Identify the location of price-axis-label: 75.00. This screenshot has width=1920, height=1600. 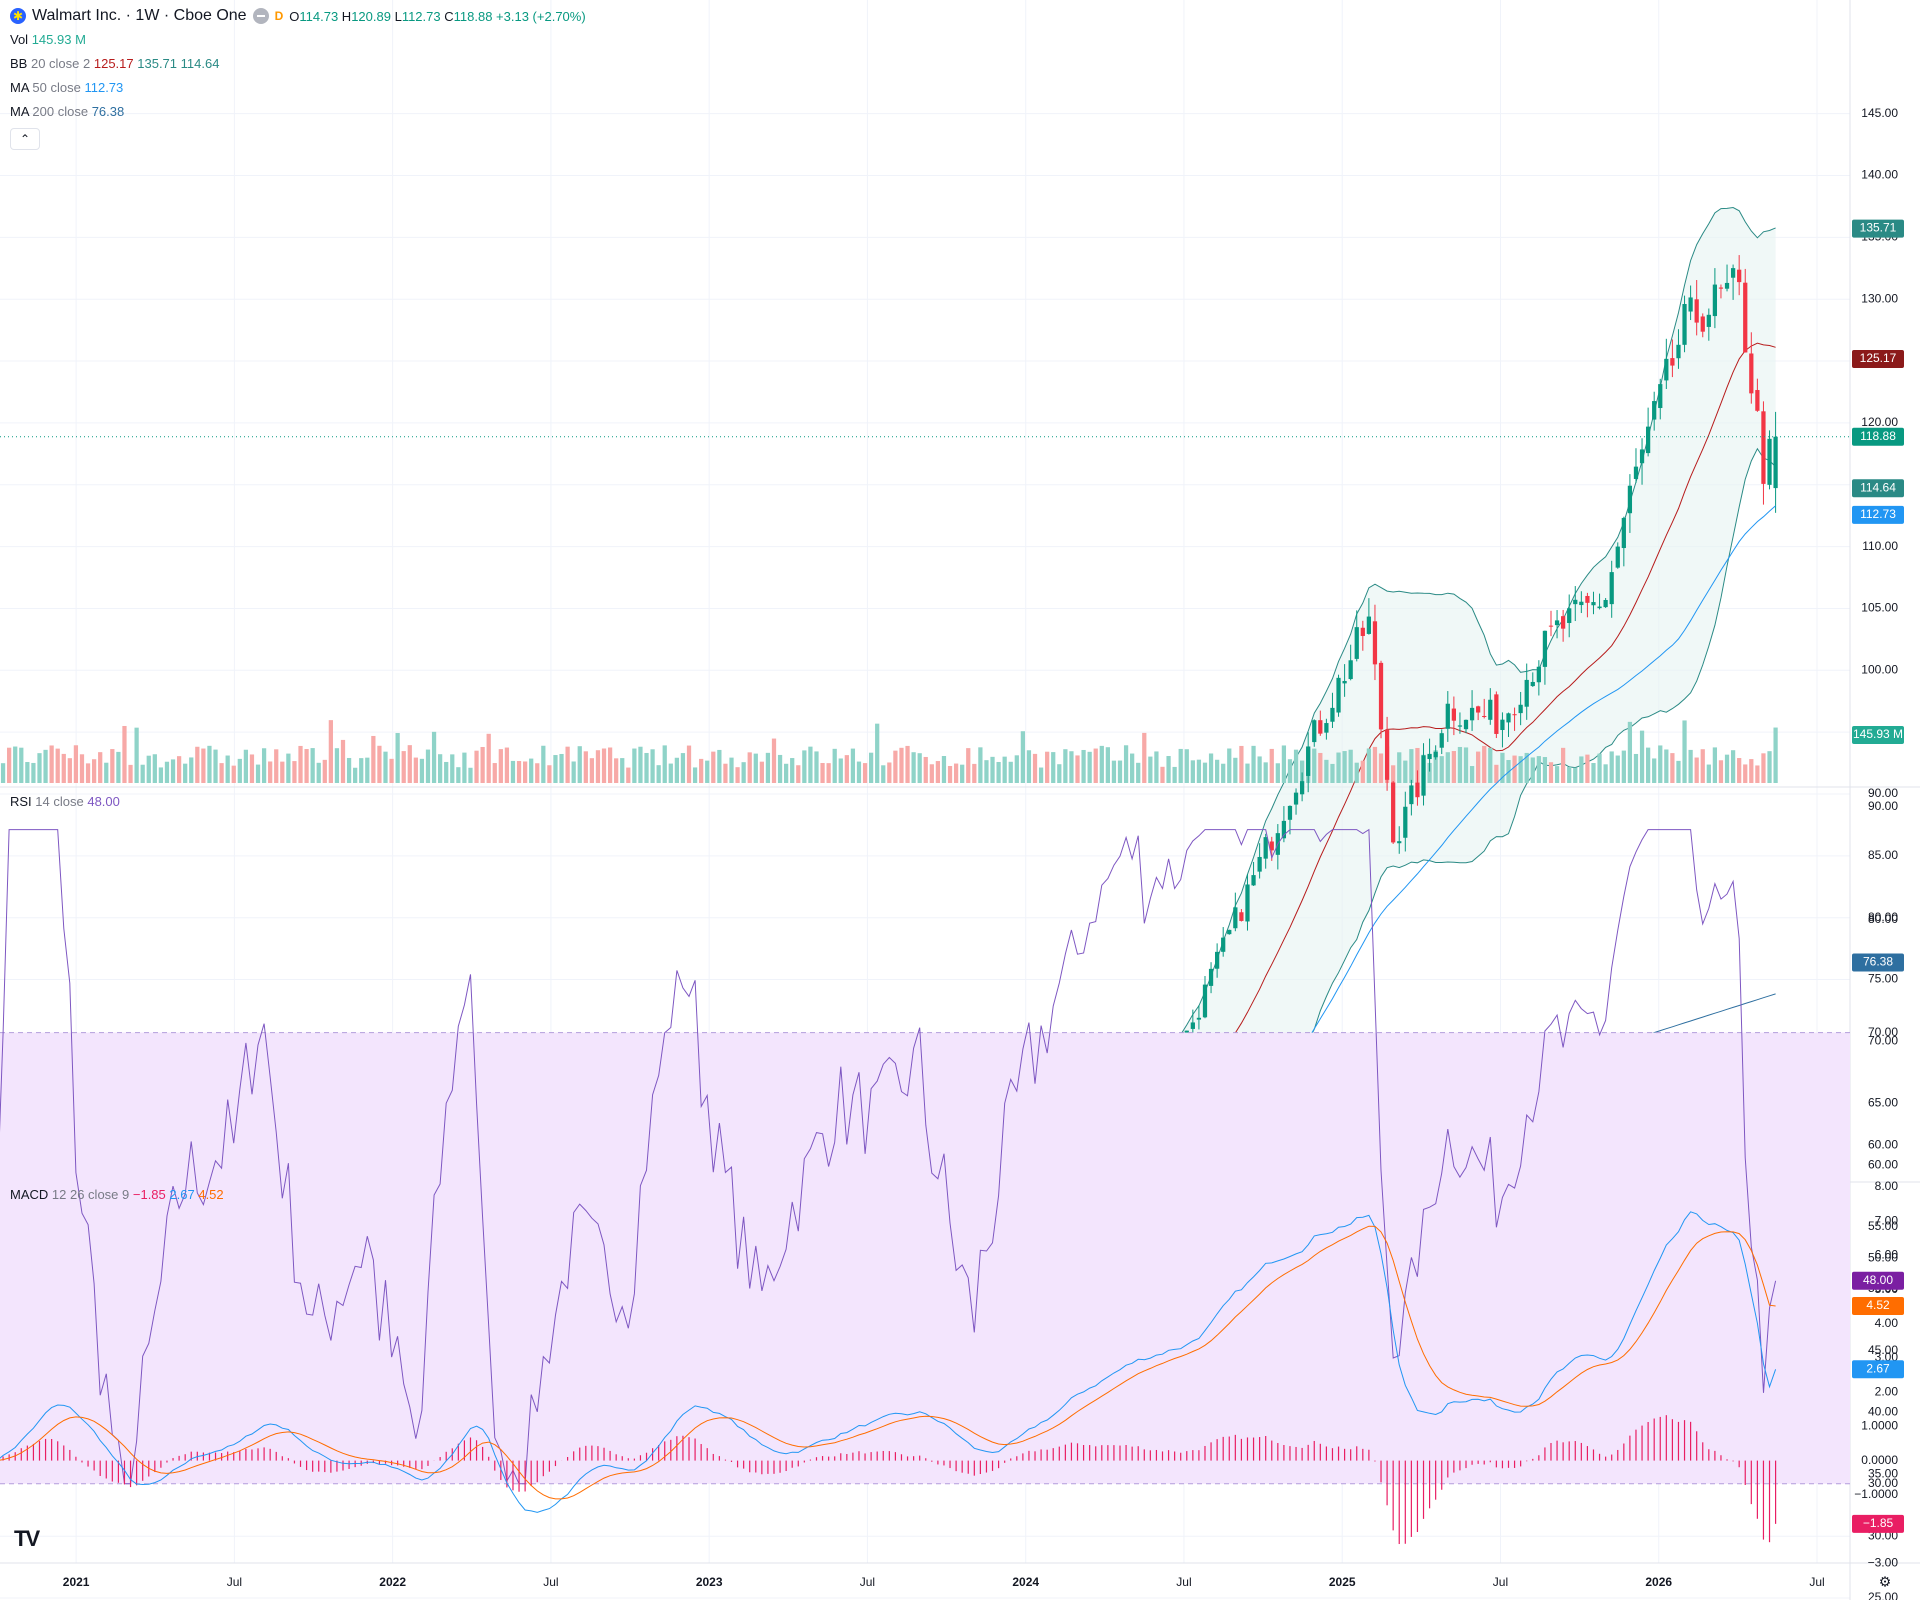
(1883, 979).